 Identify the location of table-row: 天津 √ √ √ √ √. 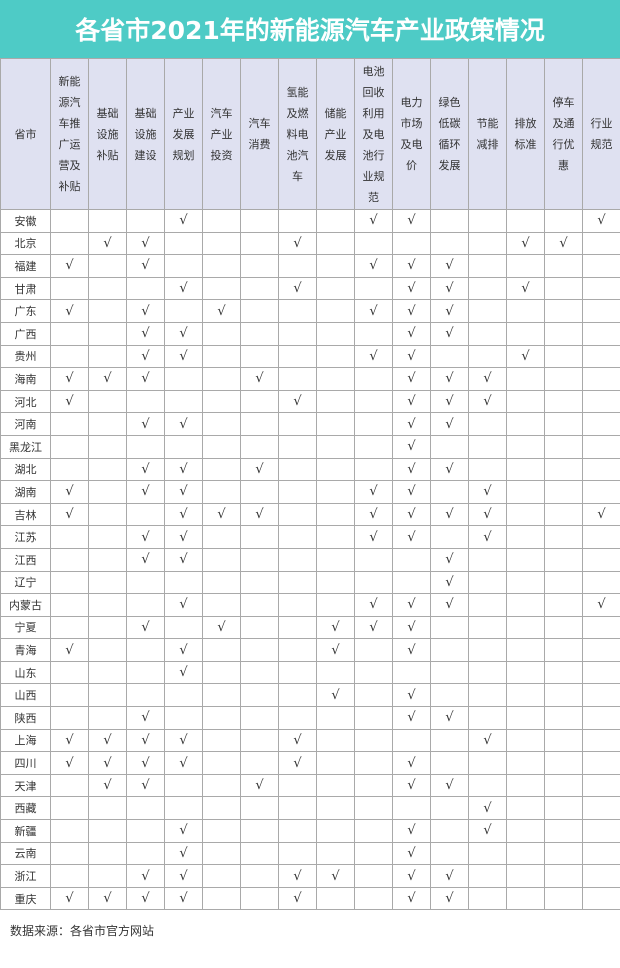
(310, 785).